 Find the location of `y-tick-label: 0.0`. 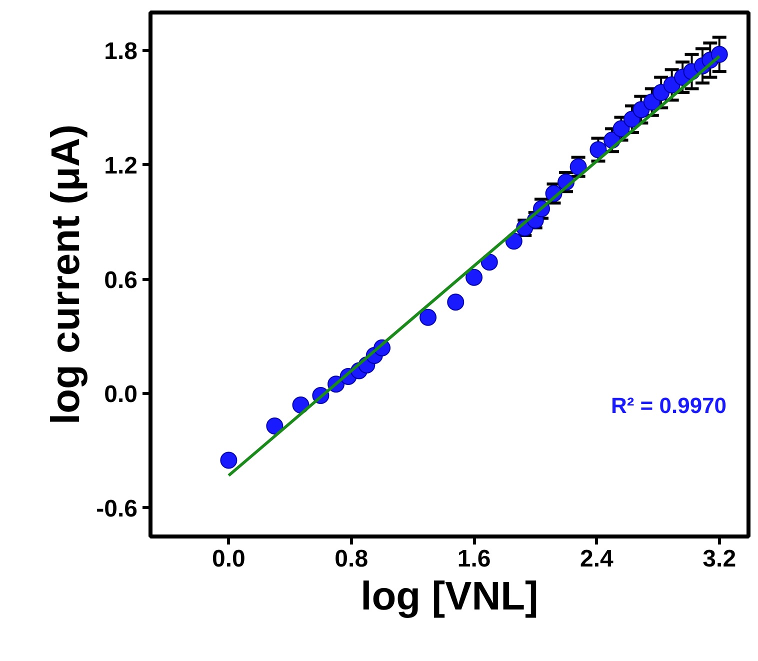

y-tick-label: 0.0 is located at coordinates (121, 394).